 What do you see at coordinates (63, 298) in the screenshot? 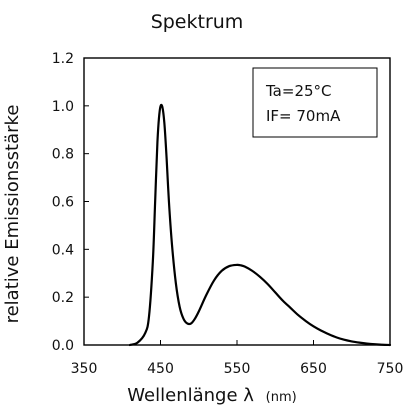
I see `y-tick-label: 0.2` at bounding box center [63, 298].